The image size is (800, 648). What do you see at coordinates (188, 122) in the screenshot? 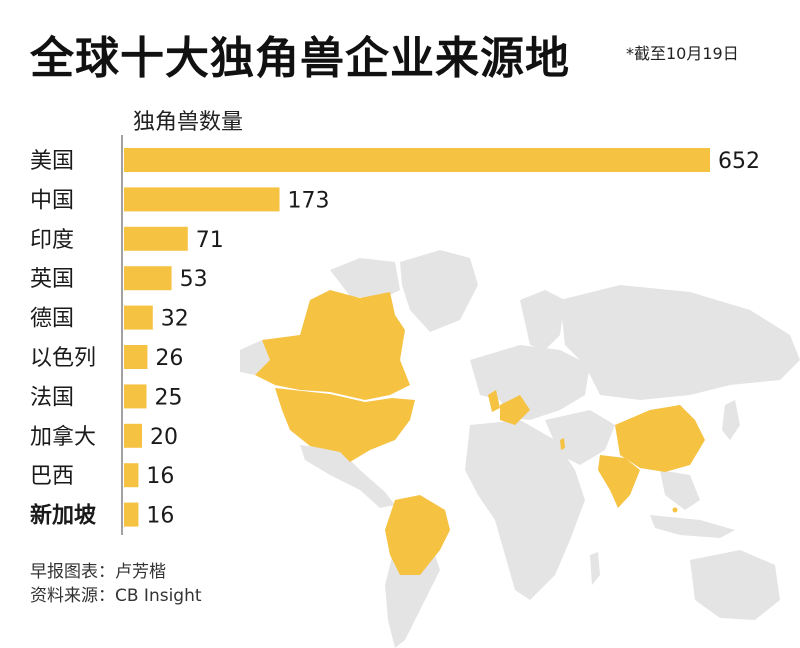
I see `axis-title: 独角兽数量` at bounding box center [188, 122].